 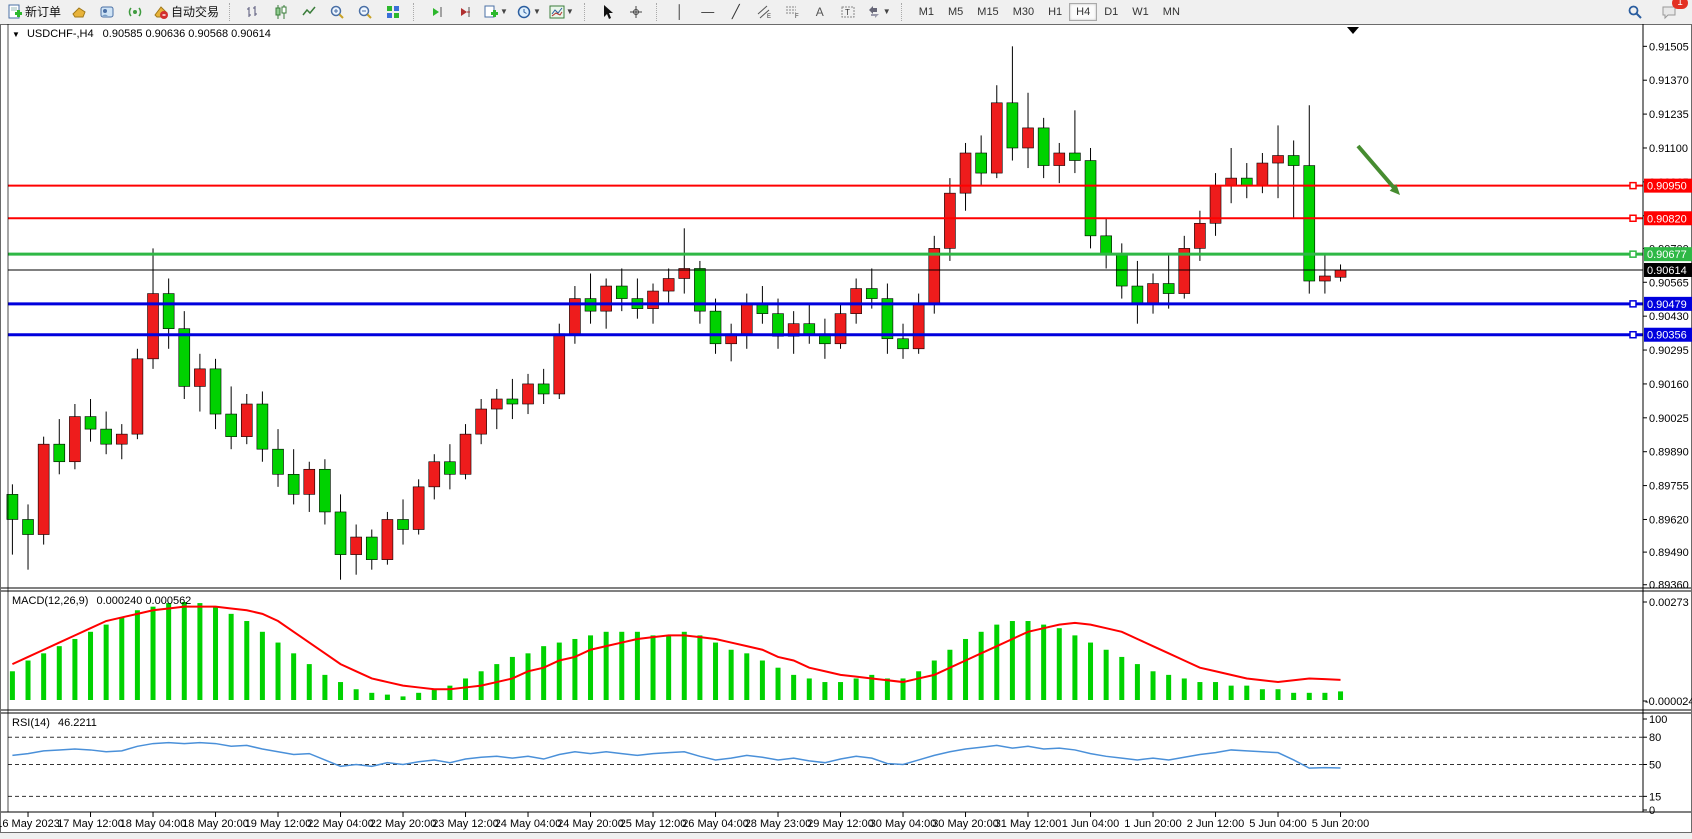 I want to click on new-order-button: 新订单, so click(x=34, y=12).